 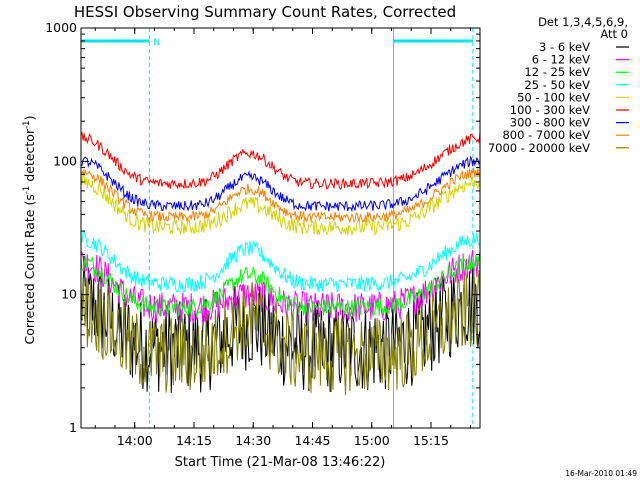 What do you see at coordinates (614, 34) in the screenshot?
I see `legend-header-attenuator: Att 0` at bounding box center [614, 34].